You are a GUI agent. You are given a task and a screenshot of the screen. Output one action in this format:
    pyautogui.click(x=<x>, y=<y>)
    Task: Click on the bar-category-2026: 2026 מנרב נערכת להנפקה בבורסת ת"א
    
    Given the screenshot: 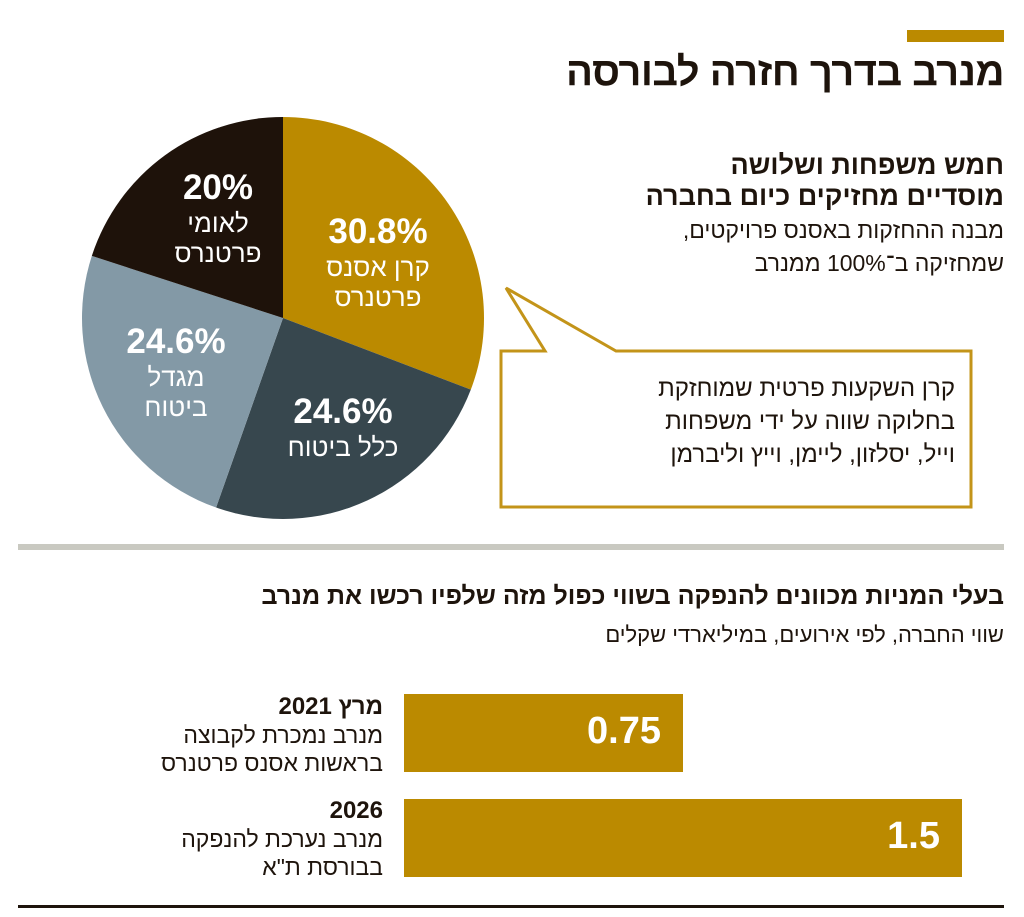 What is the action you would take?
    pyautogui.click(x=203, y=838)
    